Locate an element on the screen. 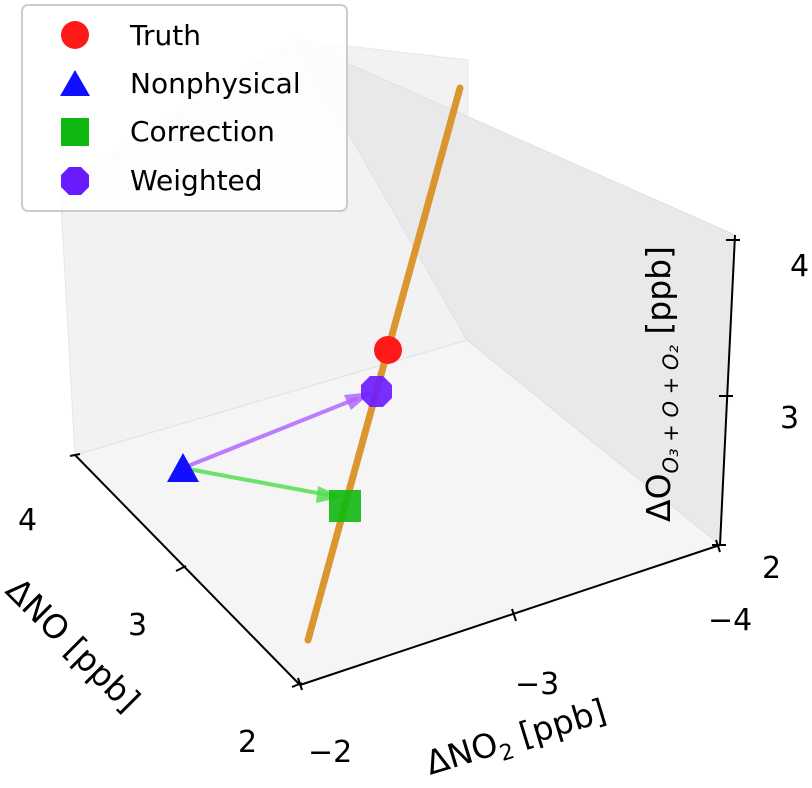  nonphysical-marker is located at coordinates (183, 467).